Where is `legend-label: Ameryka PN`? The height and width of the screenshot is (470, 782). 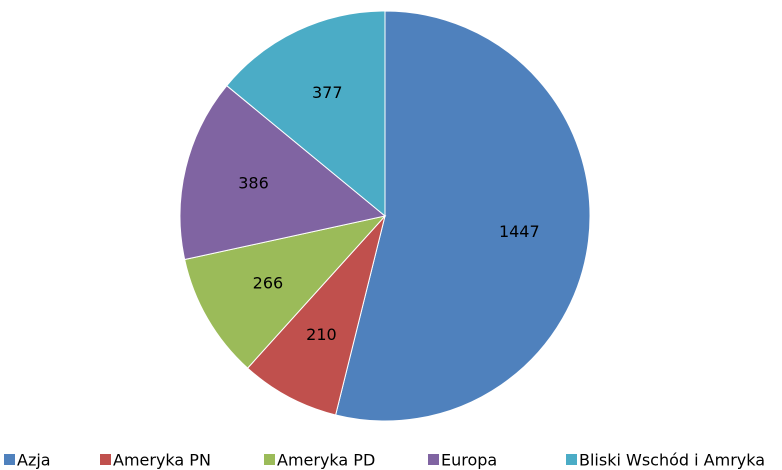
legend-label: Ameryka PN is located at coordinates (162, 460).